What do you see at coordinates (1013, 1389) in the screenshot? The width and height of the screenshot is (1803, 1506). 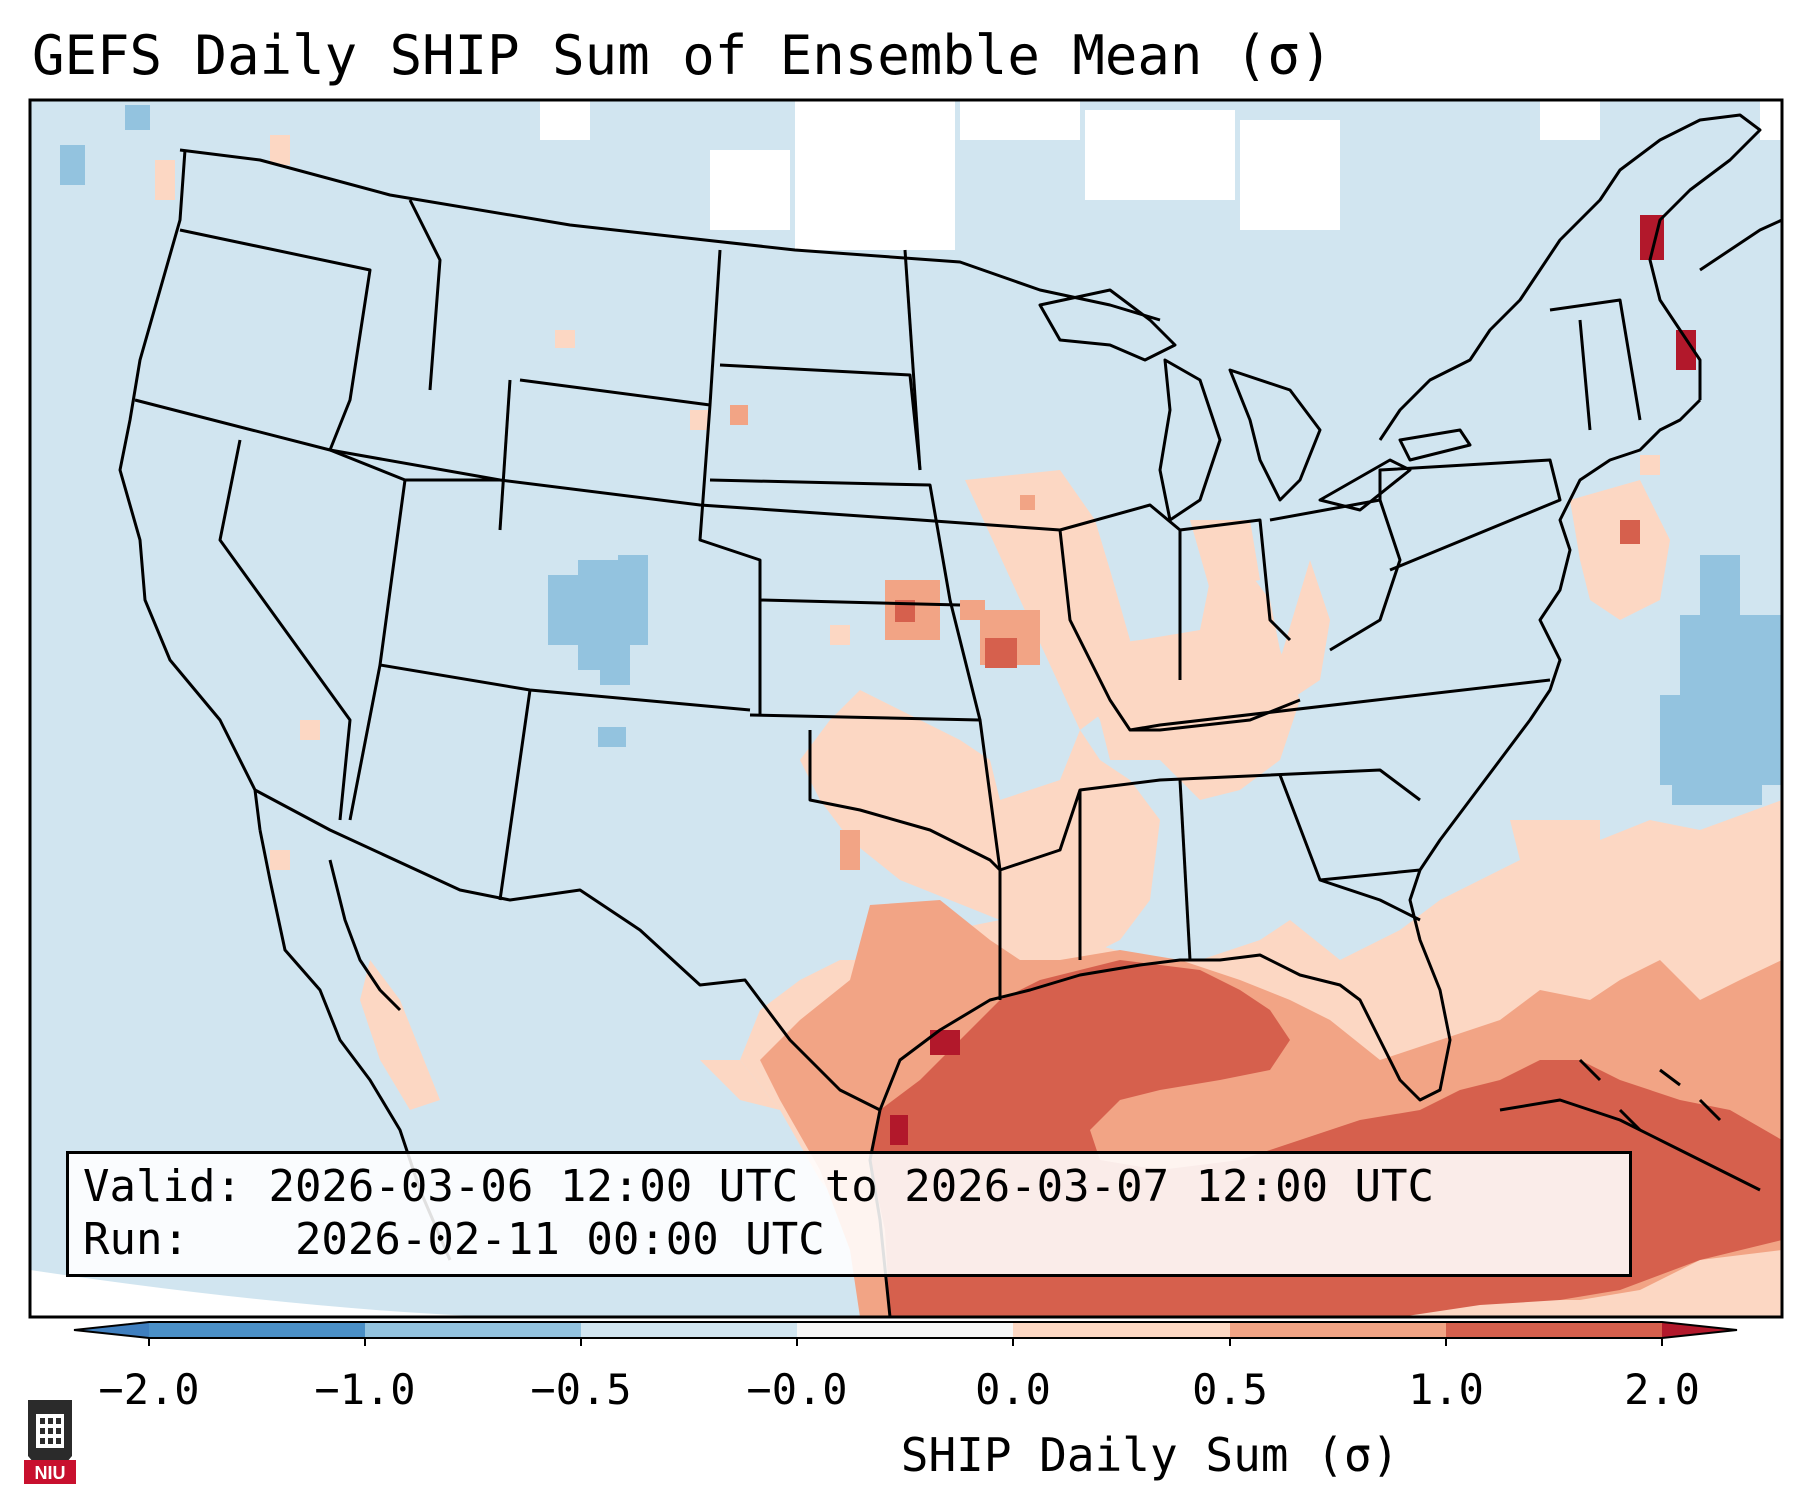 I see `colorbar-tick-label: 0.0` at bounding box center [1013, 1389].